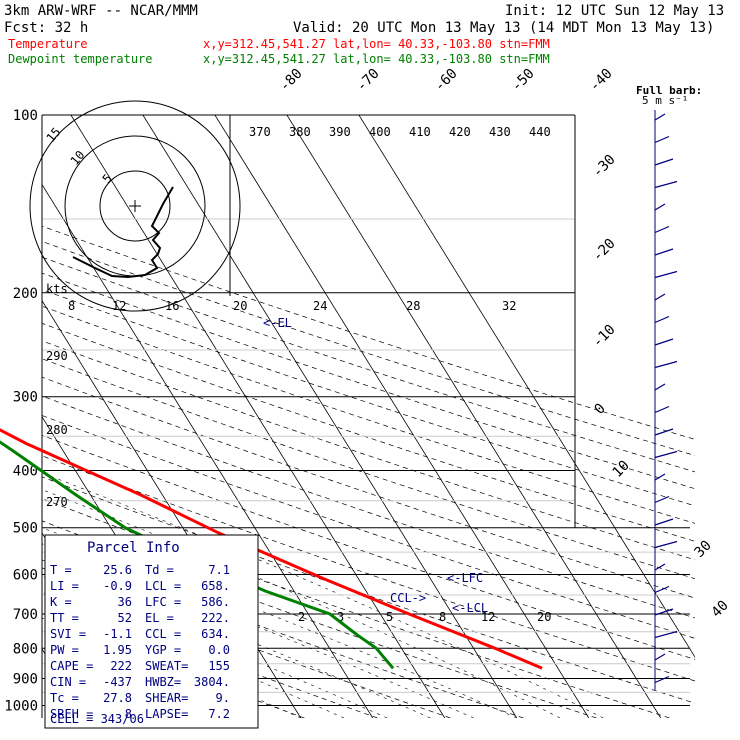 The width and height of the screenshot is (740, 740). Describe the element at coordinates (125, 602) in the screenshot. I see `parcel-field: 36` at that location.